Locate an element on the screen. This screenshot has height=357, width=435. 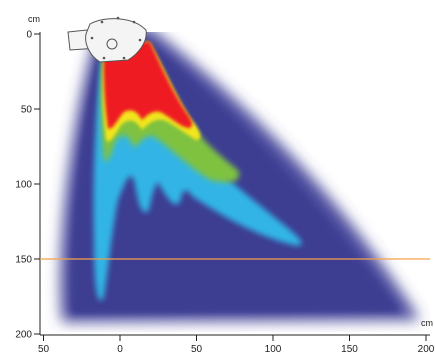
beam-core-red is located at coordinates (148, 85).